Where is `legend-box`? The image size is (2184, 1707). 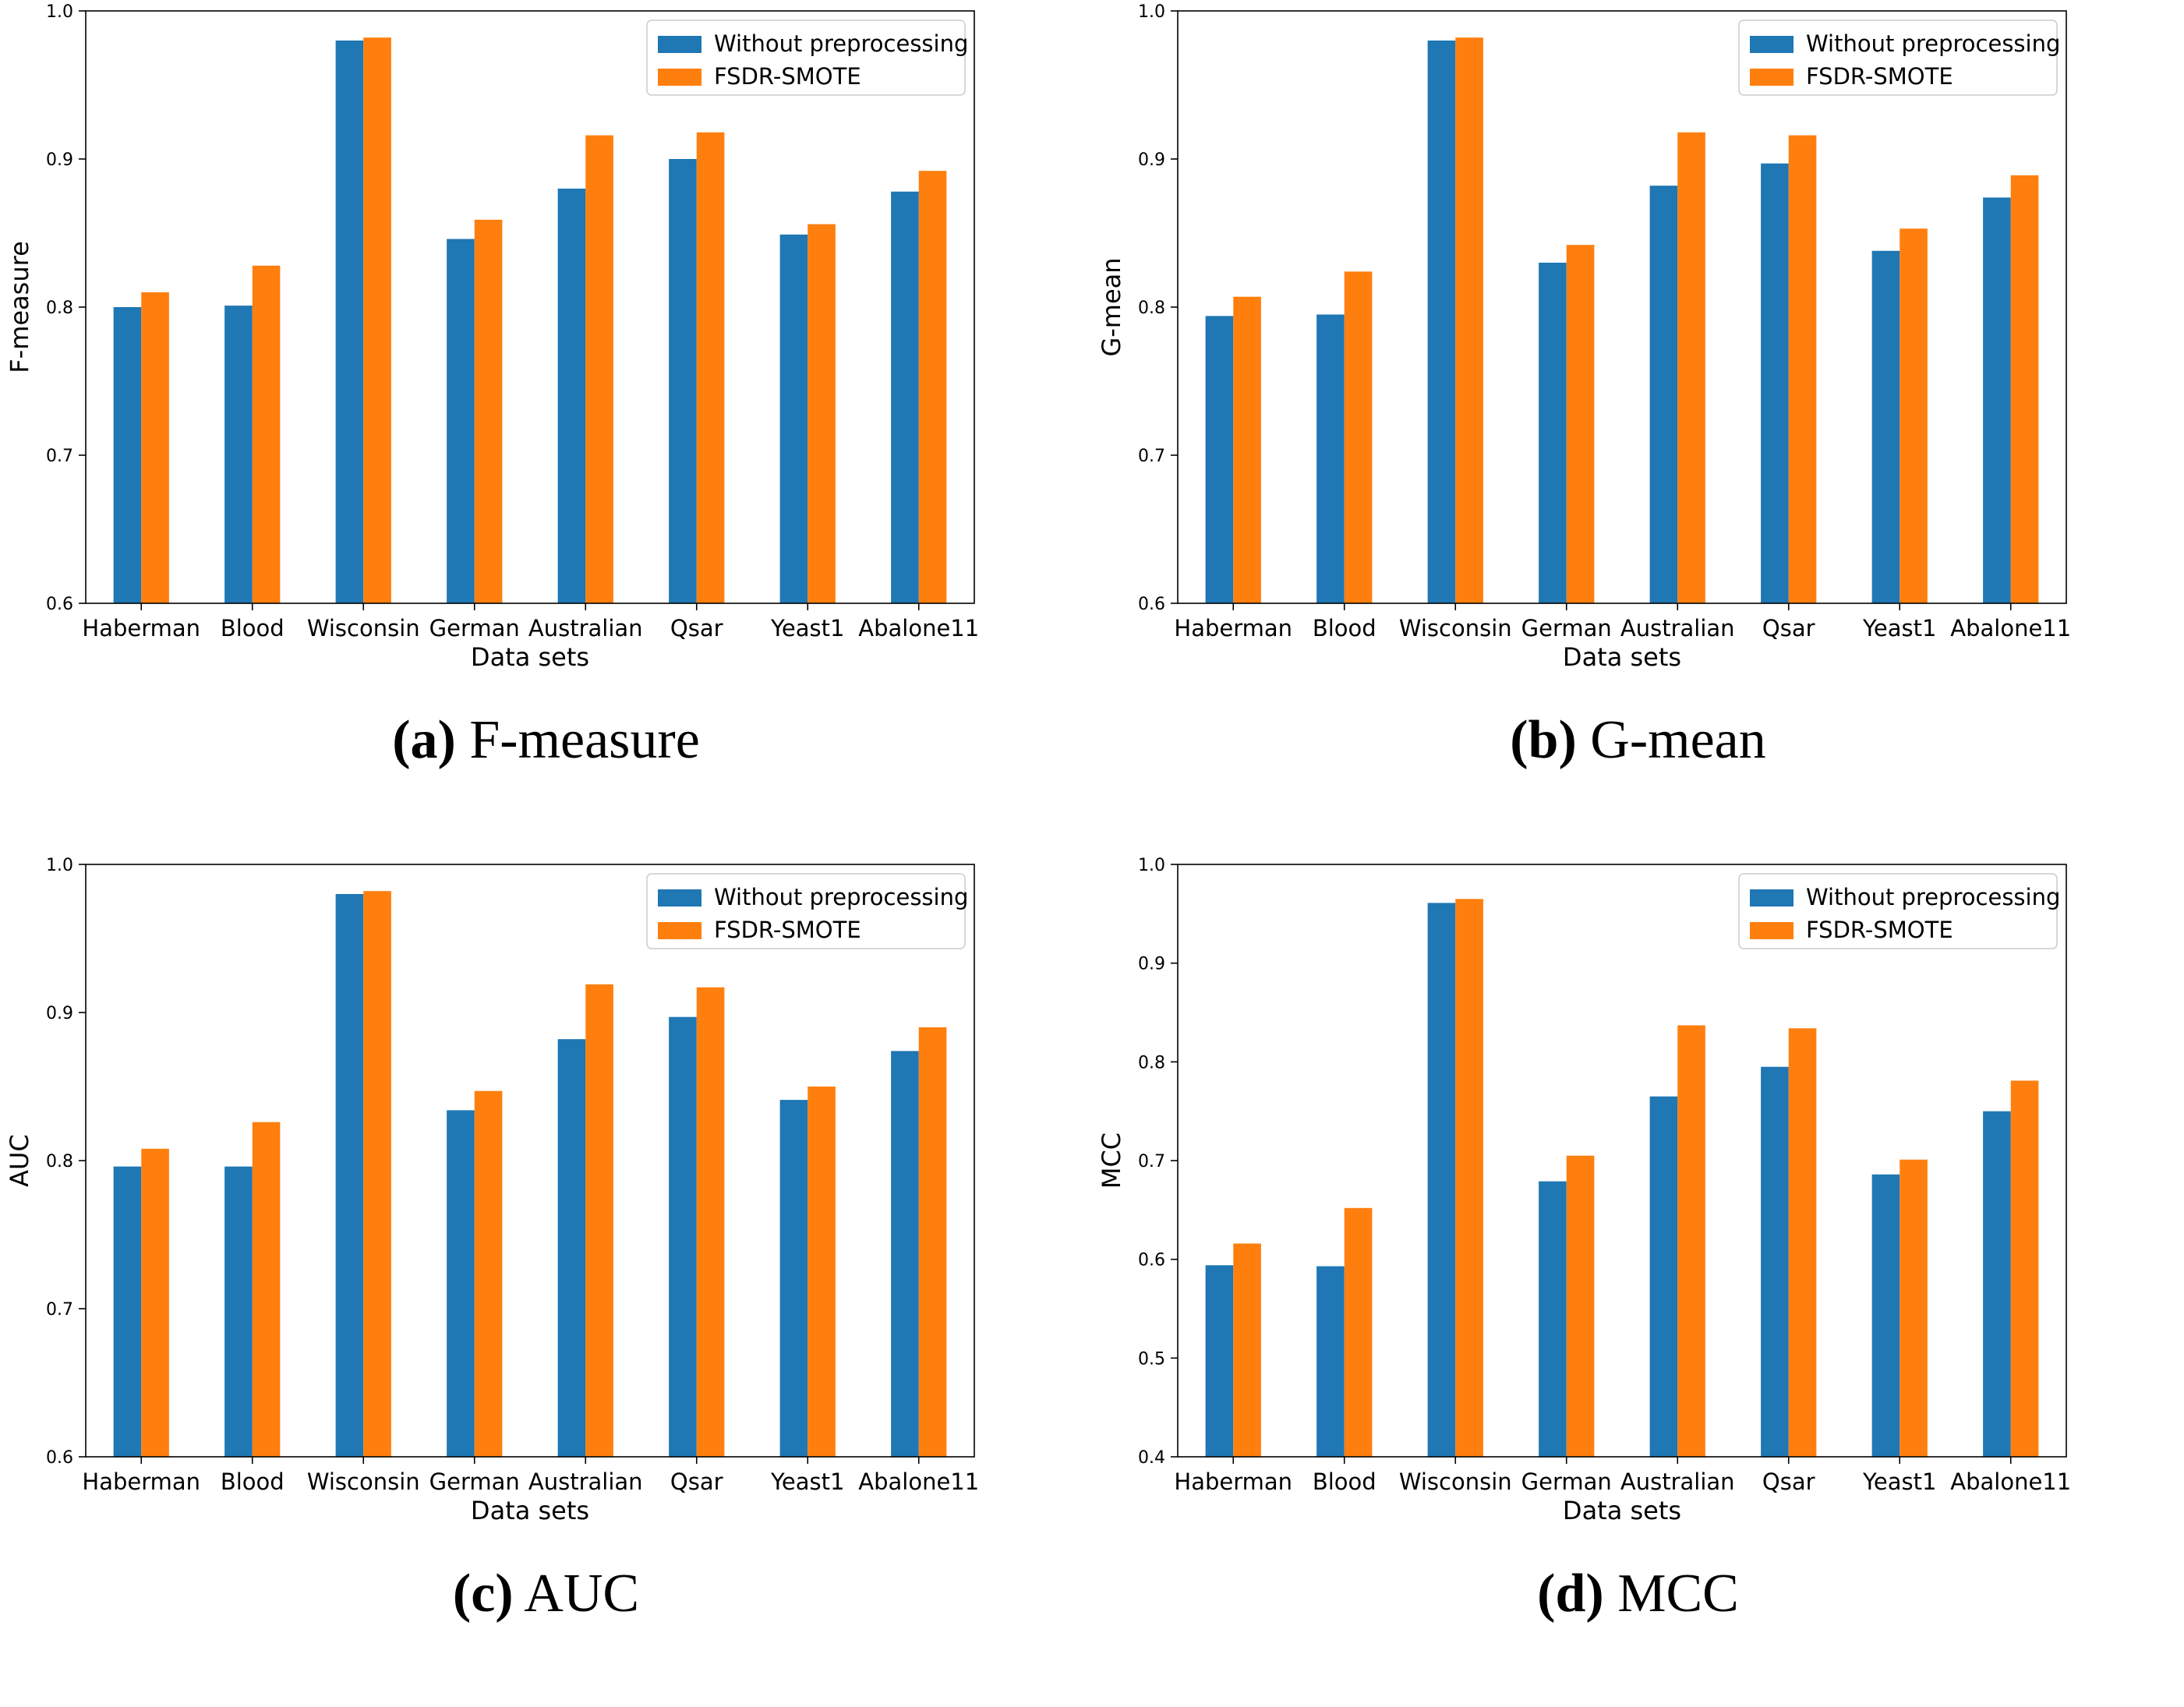 legend-box is located at coordinates (806, 57).